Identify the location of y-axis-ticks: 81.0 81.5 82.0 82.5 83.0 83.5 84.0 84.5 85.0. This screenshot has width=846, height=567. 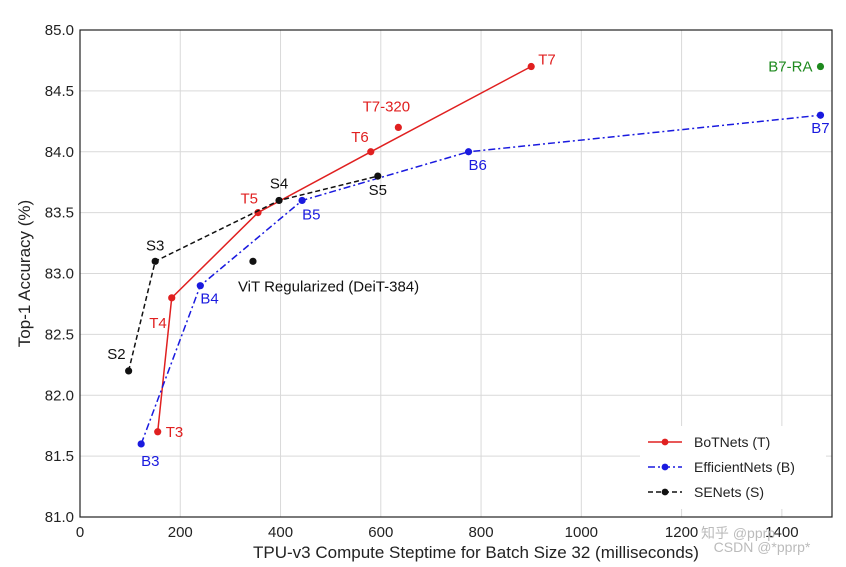
(59, 274).